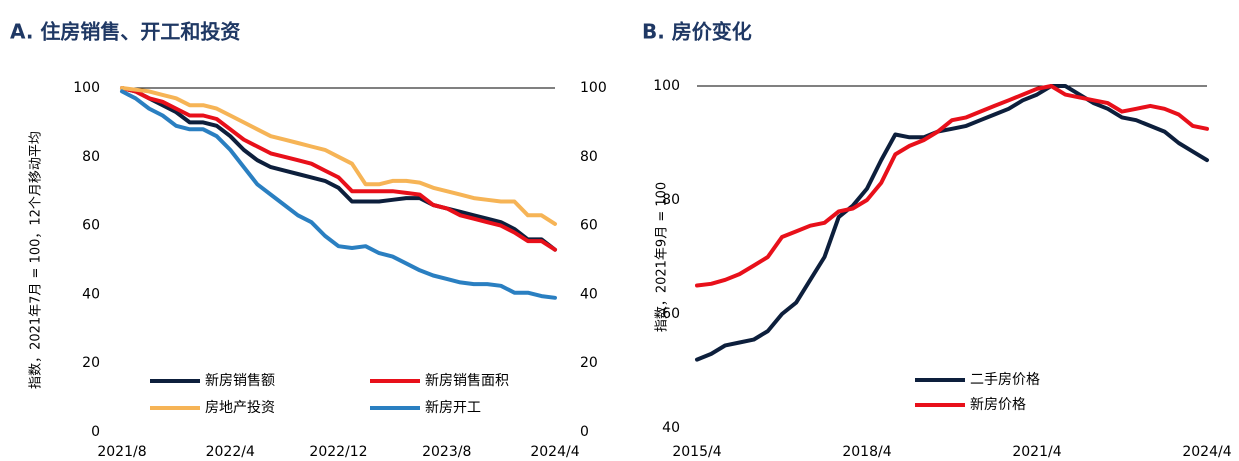  Describe the element at coordinates (584, 432) in the screenshot. I see `y2-tick-label: 0` at that location.